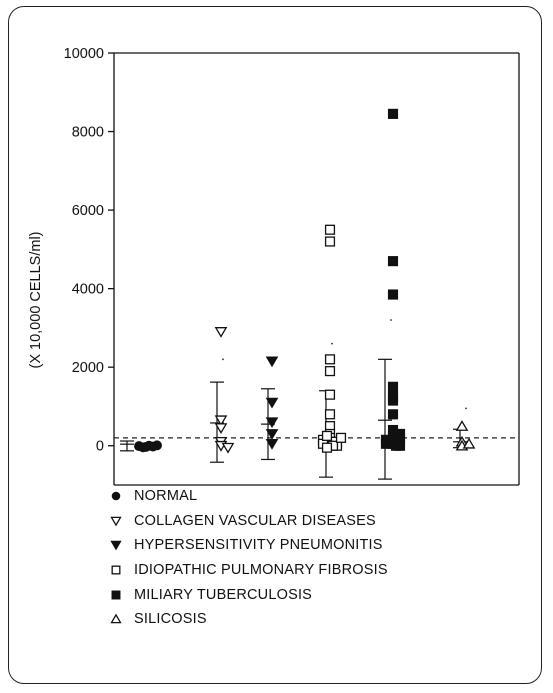 The width and height of the screenshot is (553, 693). I want to click on open-square-icon, so click(116, 570).